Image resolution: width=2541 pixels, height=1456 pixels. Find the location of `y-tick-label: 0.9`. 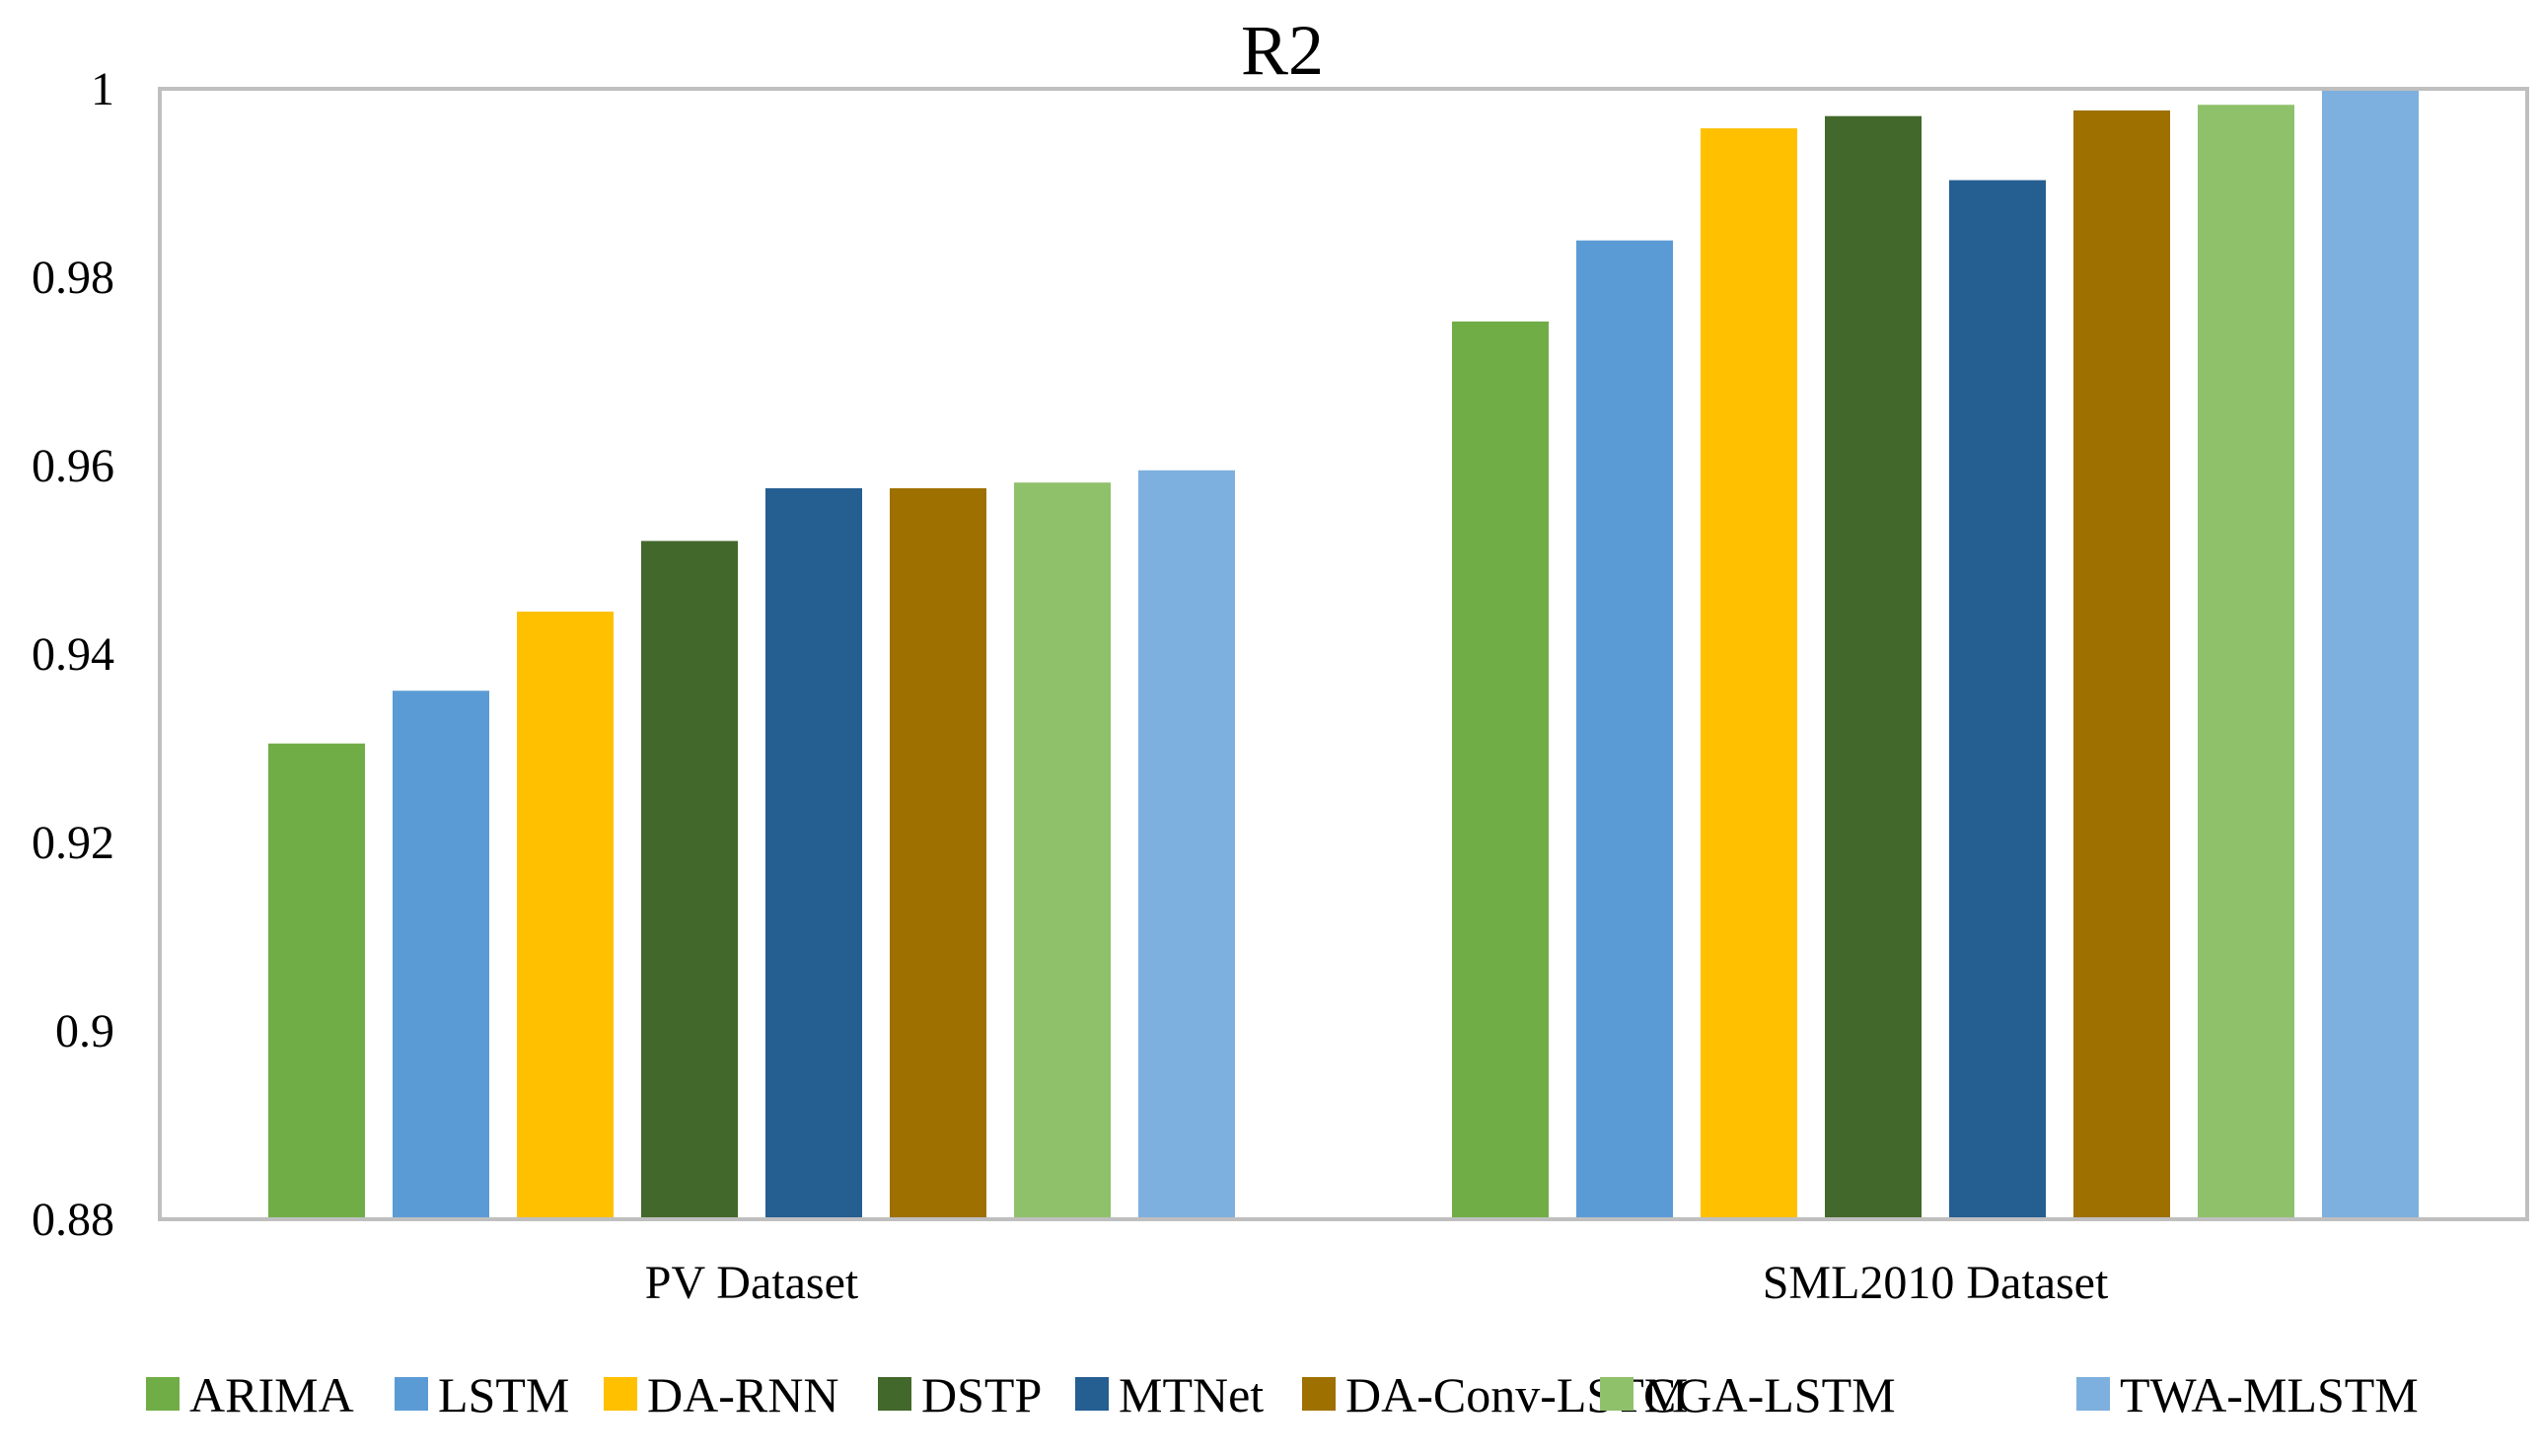

y-tick-label: 0.9 is located at coordinates (84, 1031).